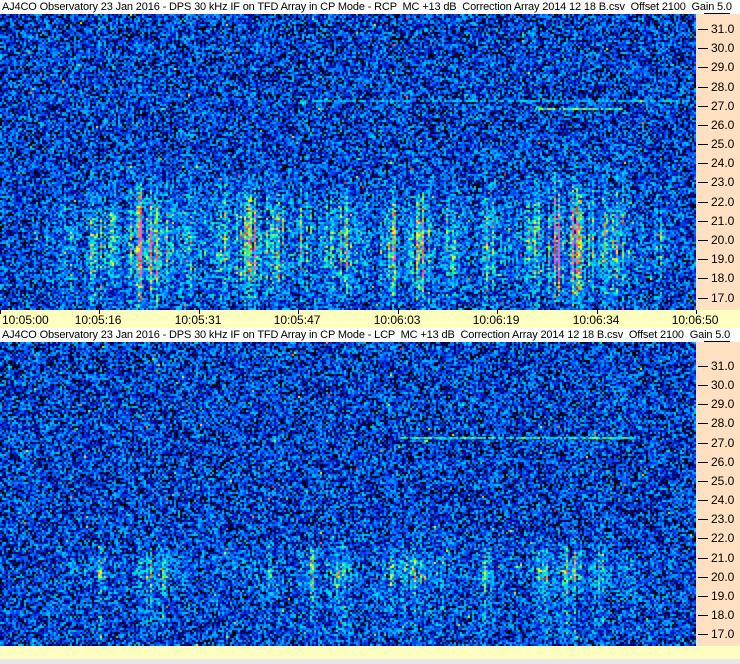  I want to click on time-tick-label: 10:05:47, so click(297, 320).